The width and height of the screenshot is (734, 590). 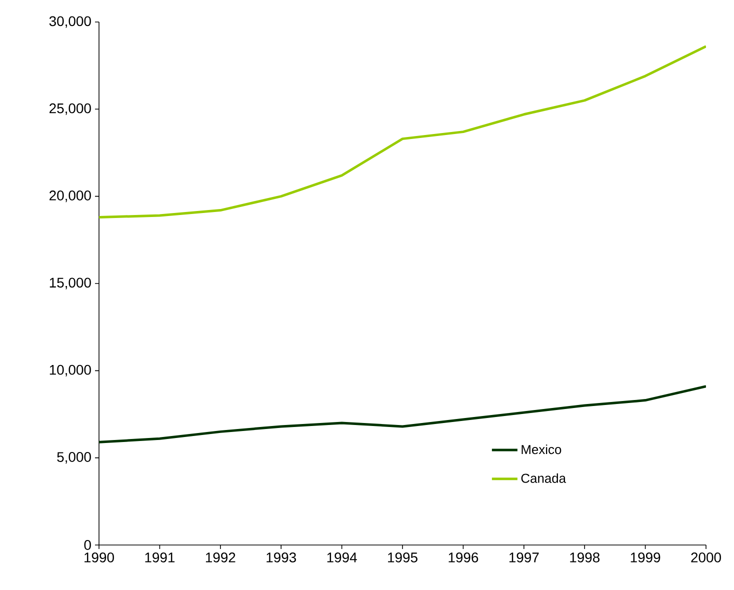 I want to click on x-tick-label: 1991, so click(x=160, y=557).